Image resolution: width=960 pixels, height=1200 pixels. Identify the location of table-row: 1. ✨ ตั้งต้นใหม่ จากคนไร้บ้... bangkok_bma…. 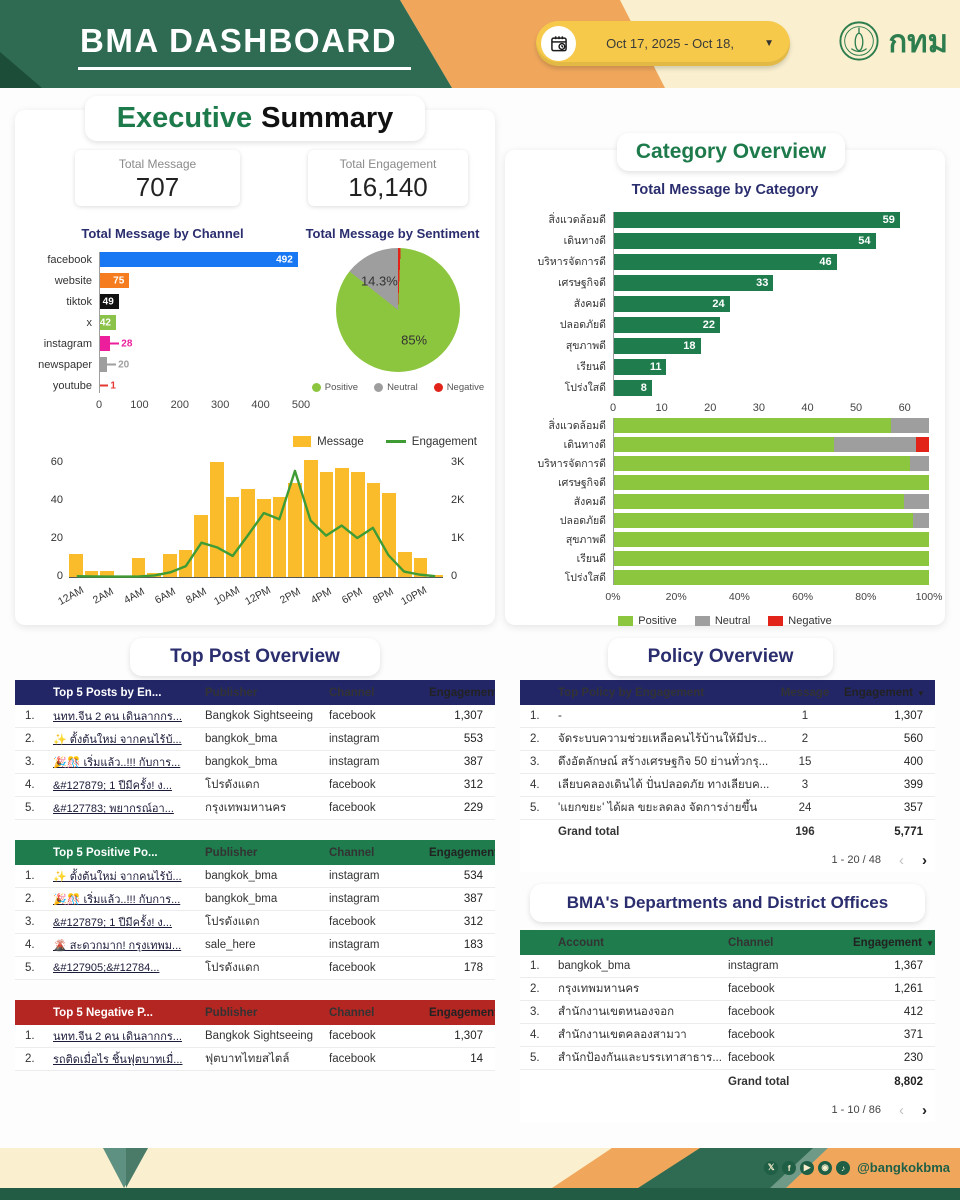
(255, 876).